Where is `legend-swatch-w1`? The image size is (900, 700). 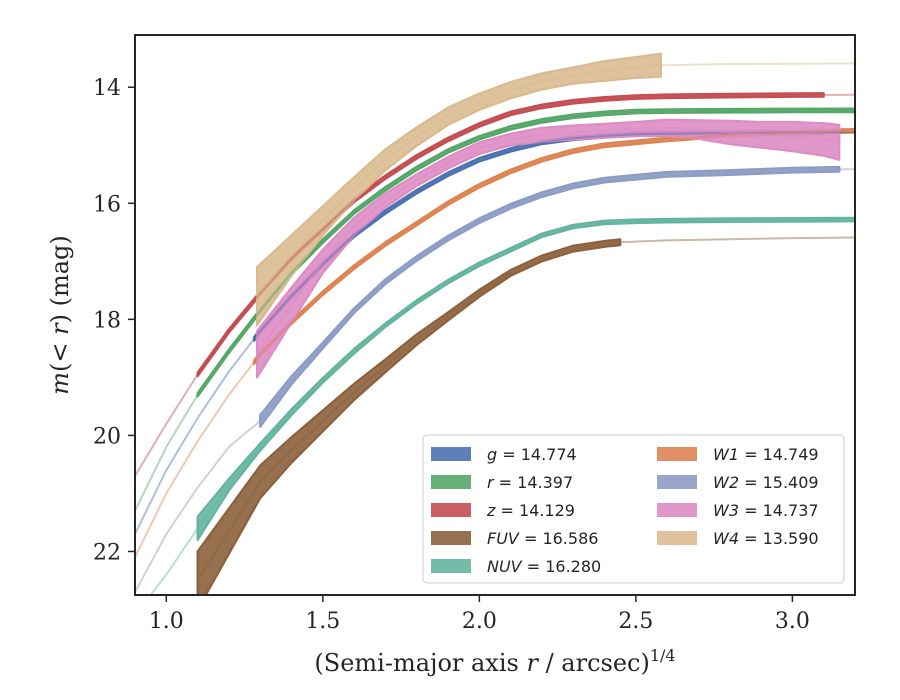 legend-swatch-w1 is located at coordinates (677, 454).